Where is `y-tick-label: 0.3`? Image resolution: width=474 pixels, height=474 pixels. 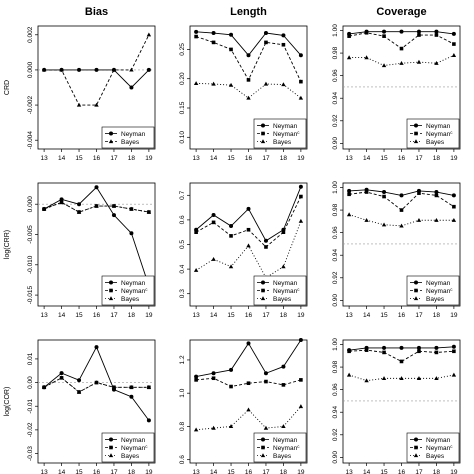
y-tick-label: 0.3 is located at coordinates (182, 293).